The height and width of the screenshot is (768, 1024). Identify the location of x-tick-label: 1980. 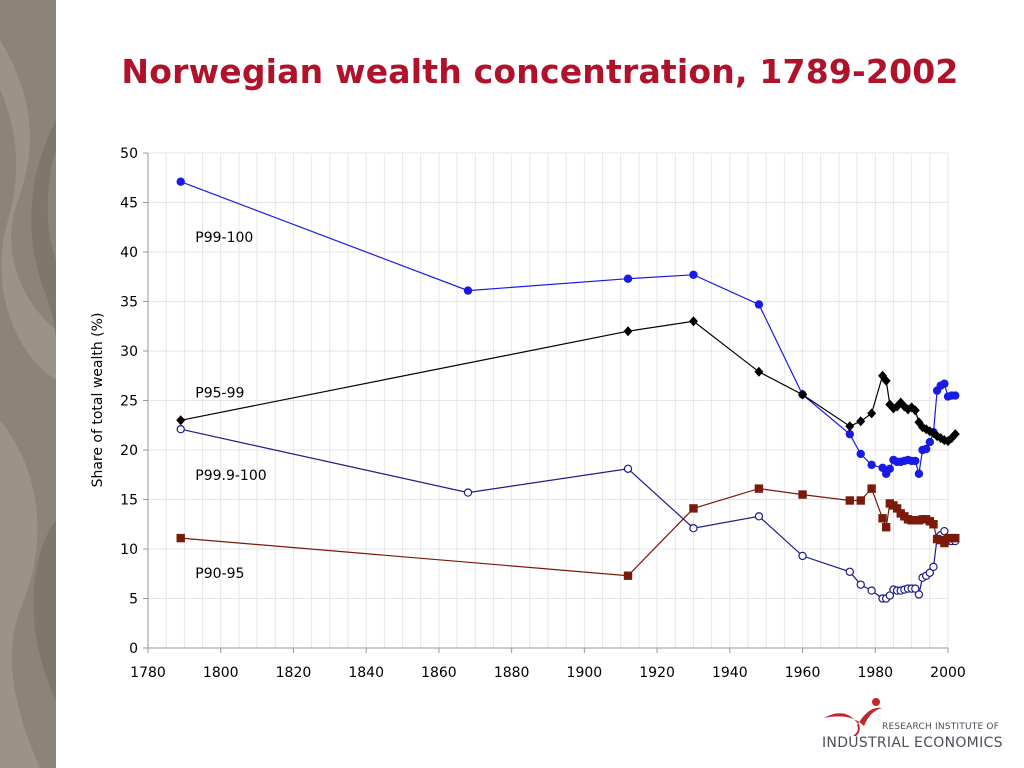
(875, 673).